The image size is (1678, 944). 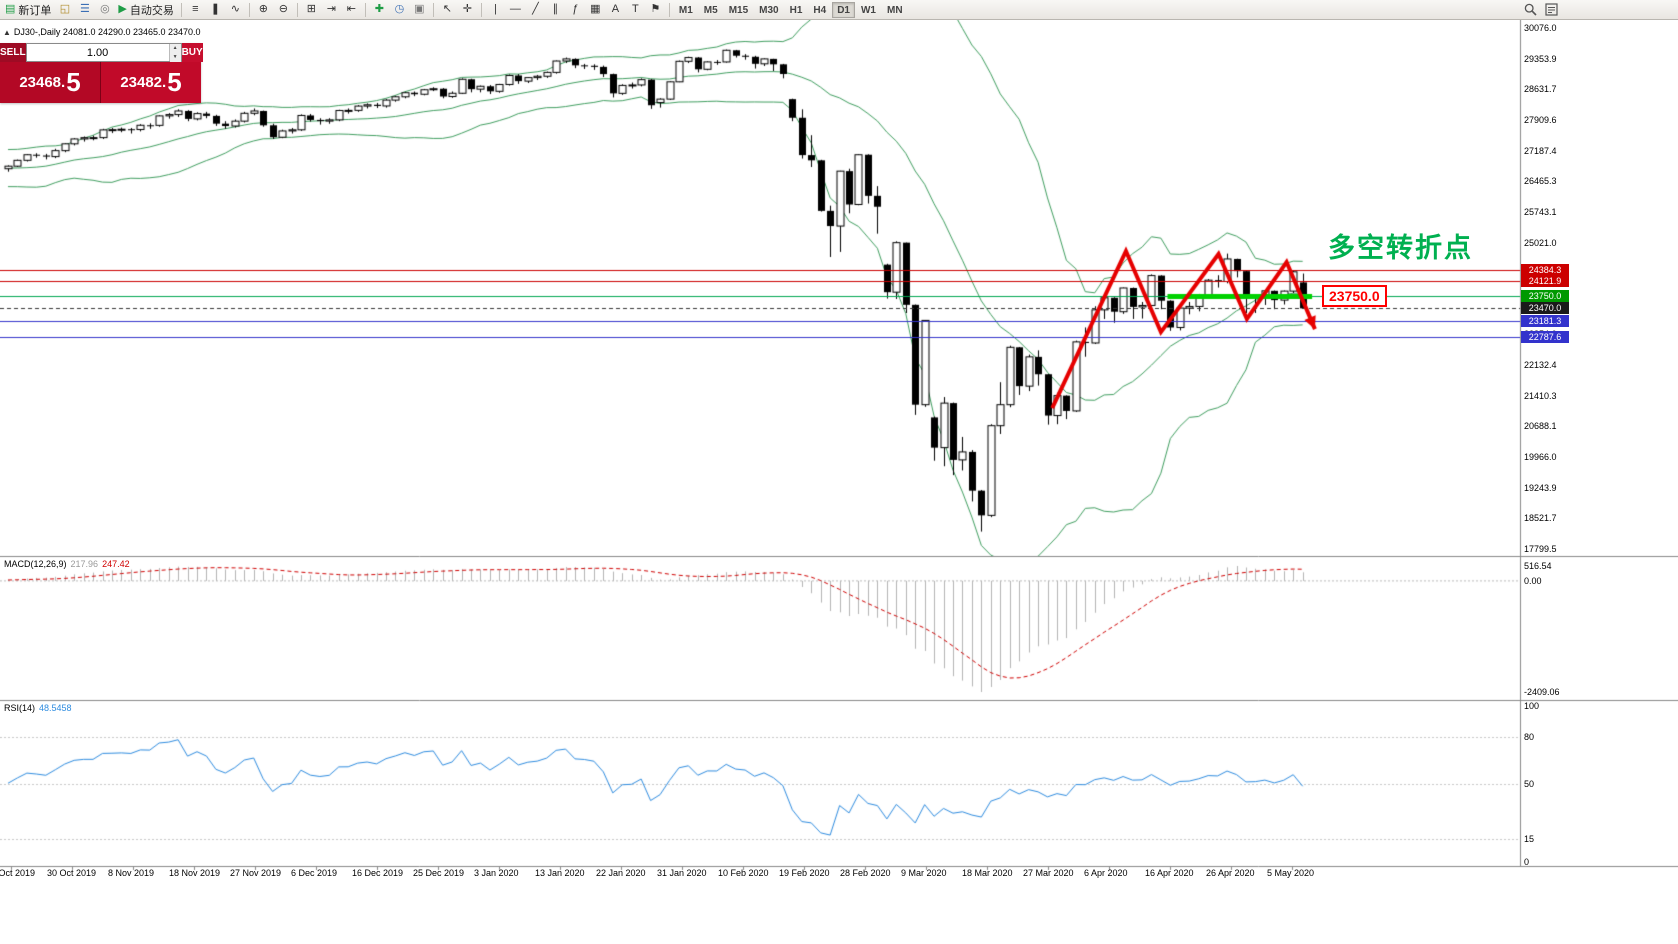 I want to click on volume-input, so click(x=97, y=52).